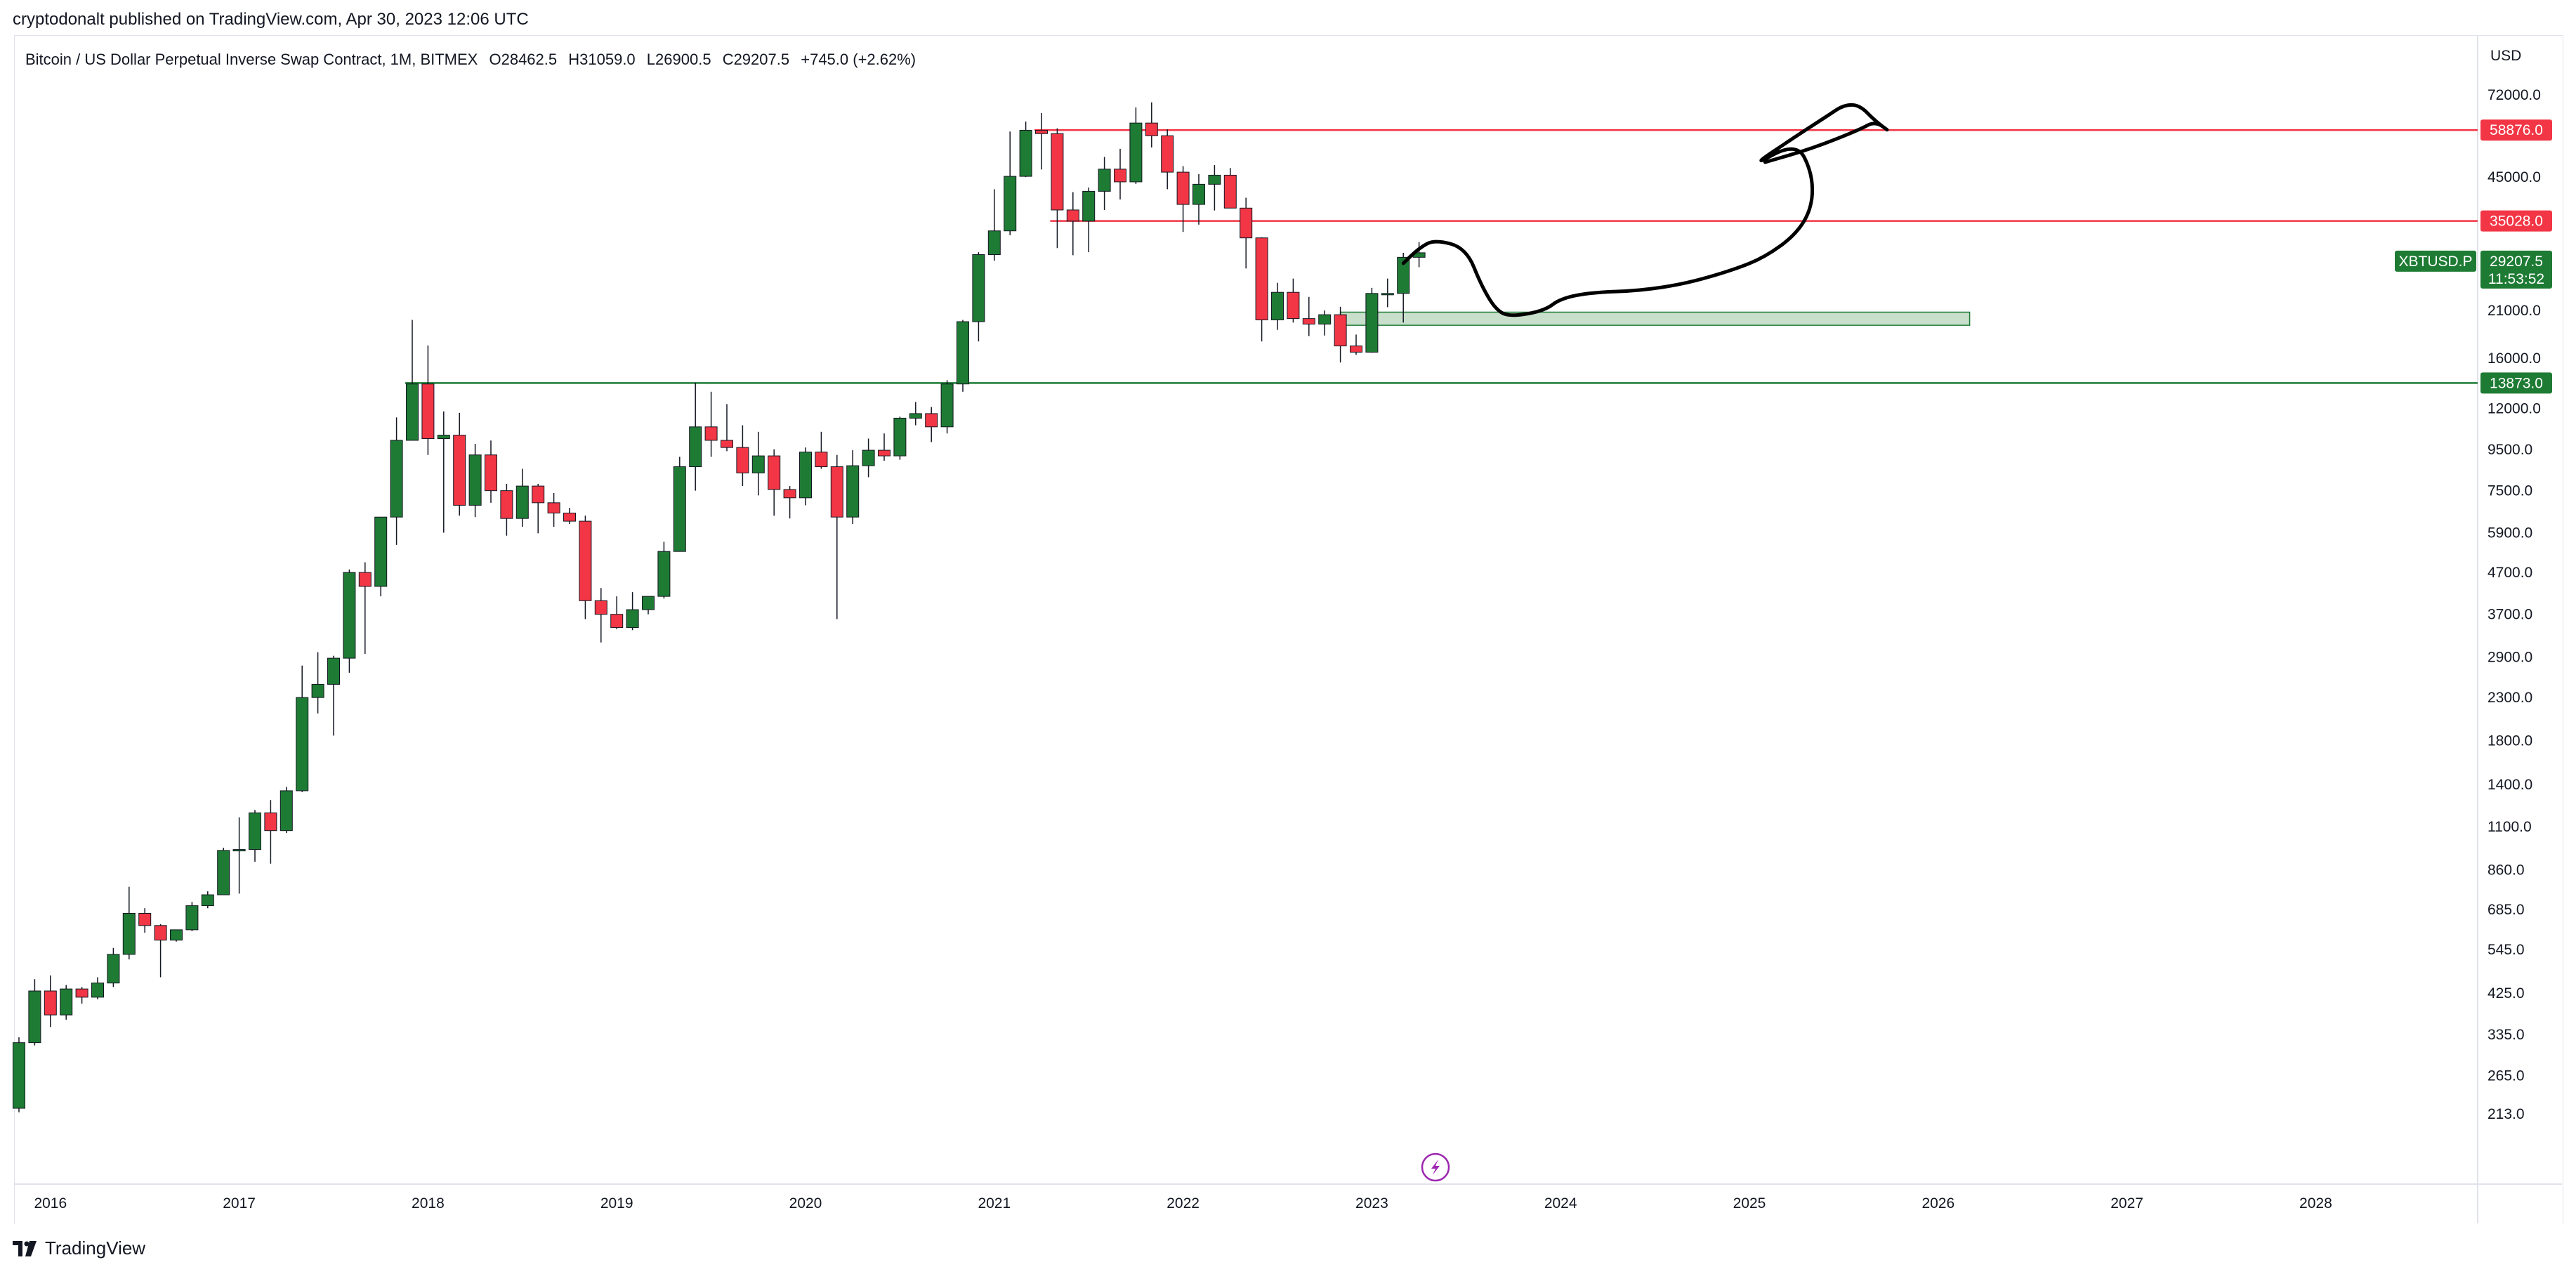  I want to click on y-tick-label: 9500.0, so click(2510, 450).